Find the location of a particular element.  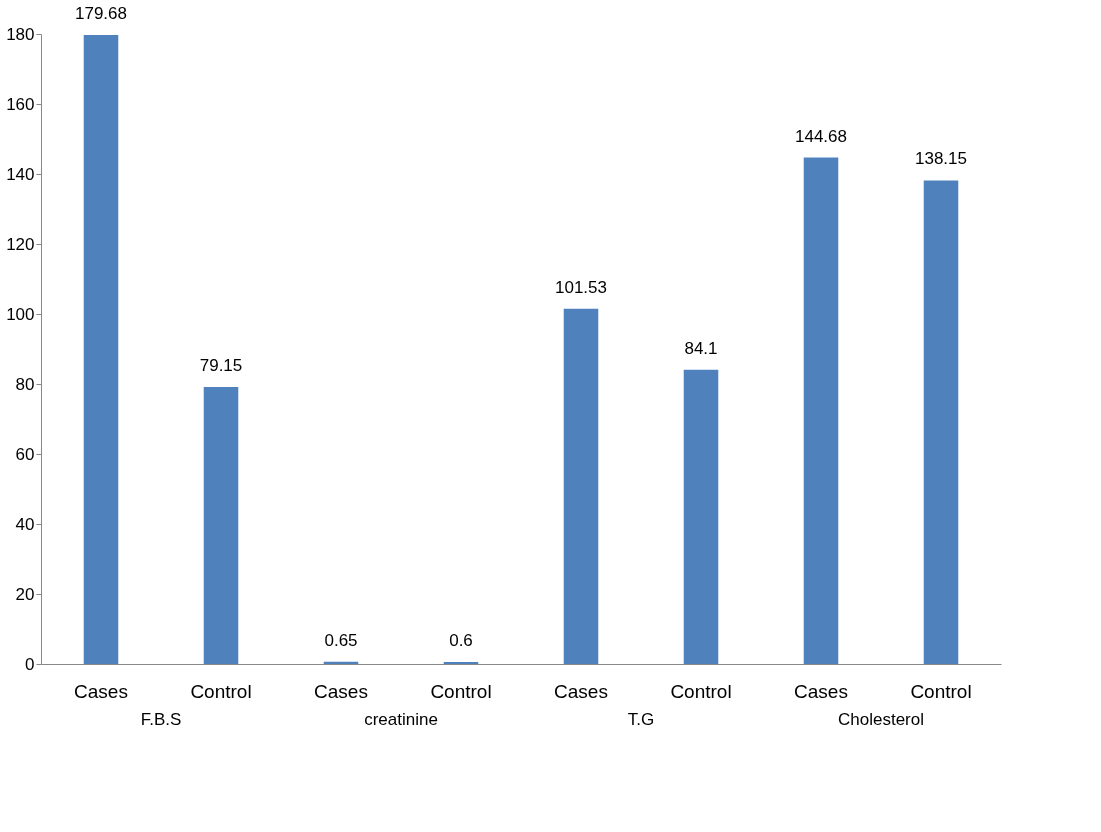

y-tick-label: 140 is located at coordinates (20, 174).